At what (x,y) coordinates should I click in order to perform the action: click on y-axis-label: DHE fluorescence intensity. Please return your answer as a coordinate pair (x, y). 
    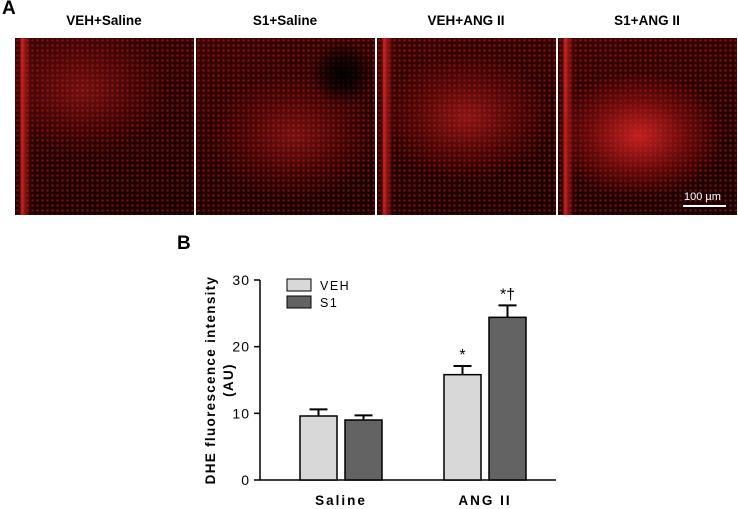
    Looking at the image, I should click on (210, 380).